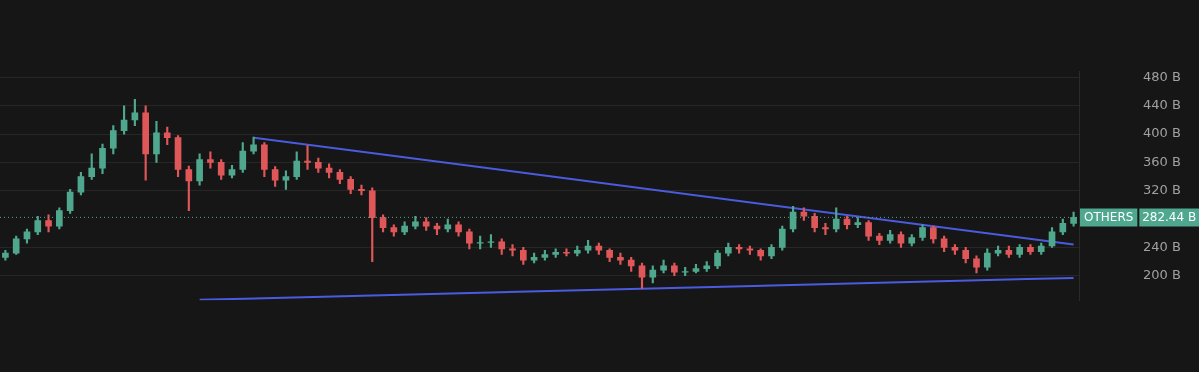  What do you see at coordinates (1162, 133) in the screenshot?
I see `y-tick-label: 400 B` at bounding box center [1162, 133].